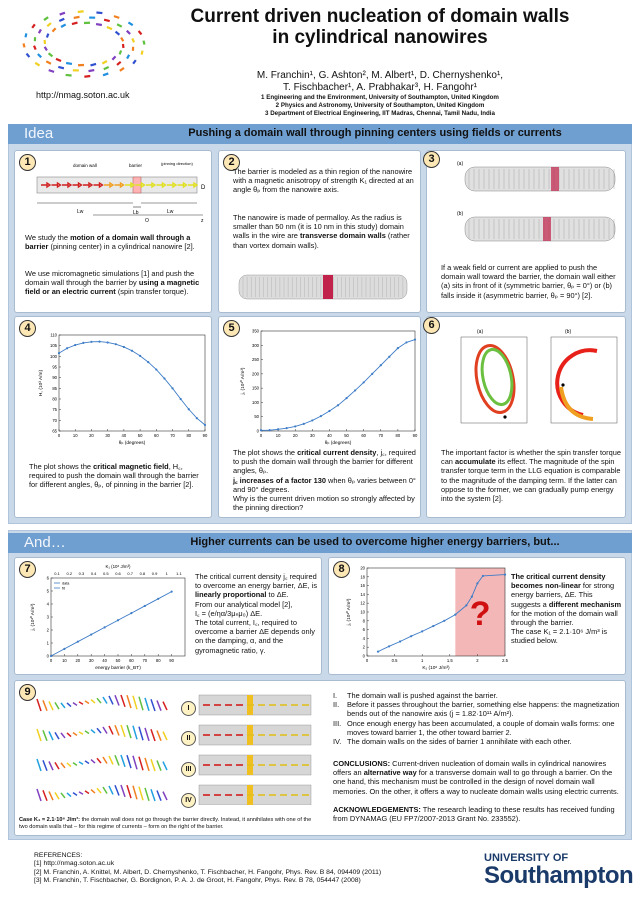 This screenshot has height=906, width=640. I want to click on label-Lb: Lb, so click(136, 213).